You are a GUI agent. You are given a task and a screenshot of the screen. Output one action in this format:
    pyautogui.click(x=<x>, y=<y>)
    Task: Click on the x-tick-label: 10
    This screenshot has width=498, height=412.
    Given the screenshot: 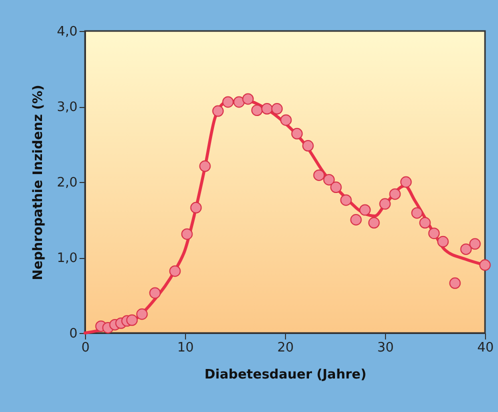 What is the action you would take?
    pyautogui.click(x=185, y=348)
    